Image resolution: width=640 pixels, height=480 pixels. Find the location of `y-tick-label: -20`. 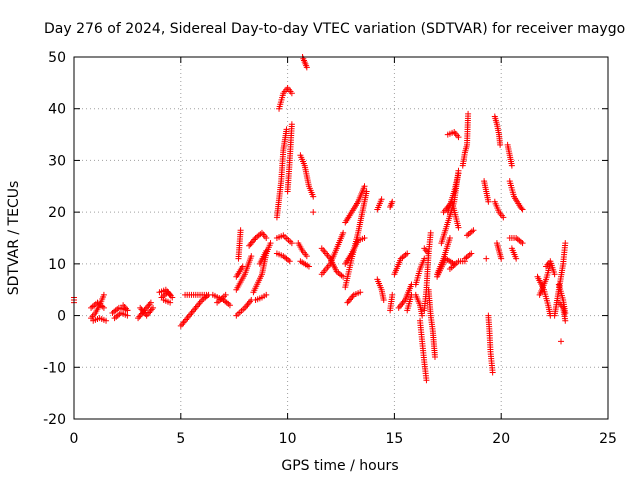

y-tick-label: -20 is located at coordinates (54, 420).